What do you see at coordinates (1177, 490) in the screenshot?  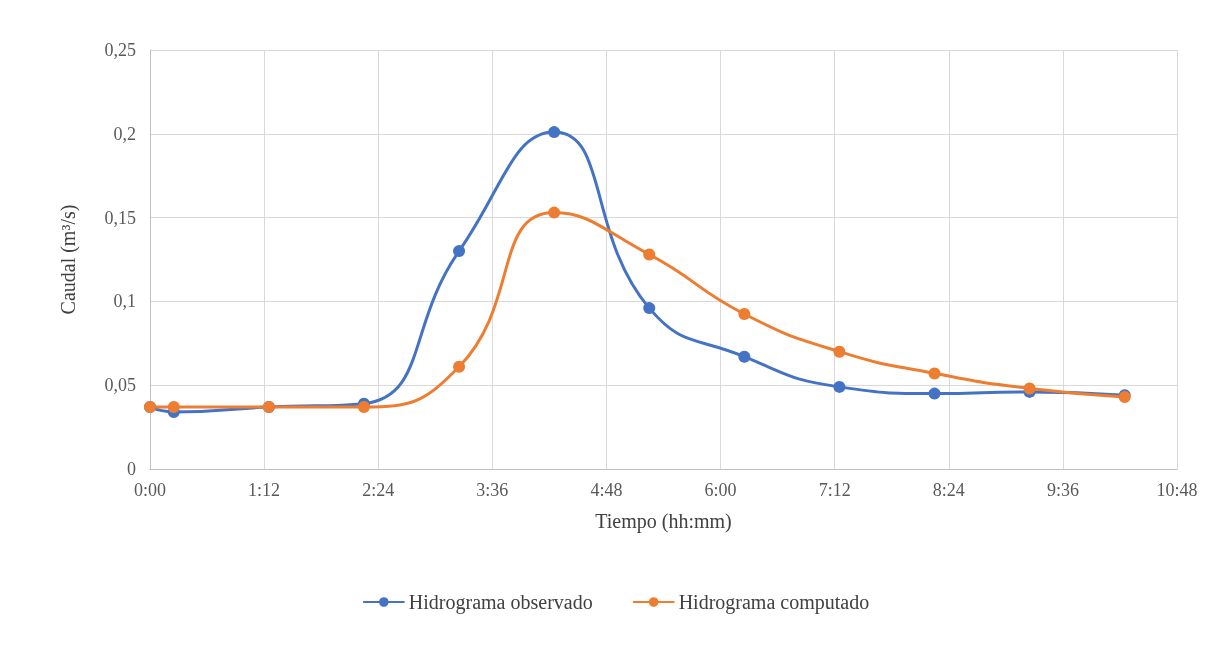 I see `x-tick-label: 10:48` at bounding box center [1177, 490].